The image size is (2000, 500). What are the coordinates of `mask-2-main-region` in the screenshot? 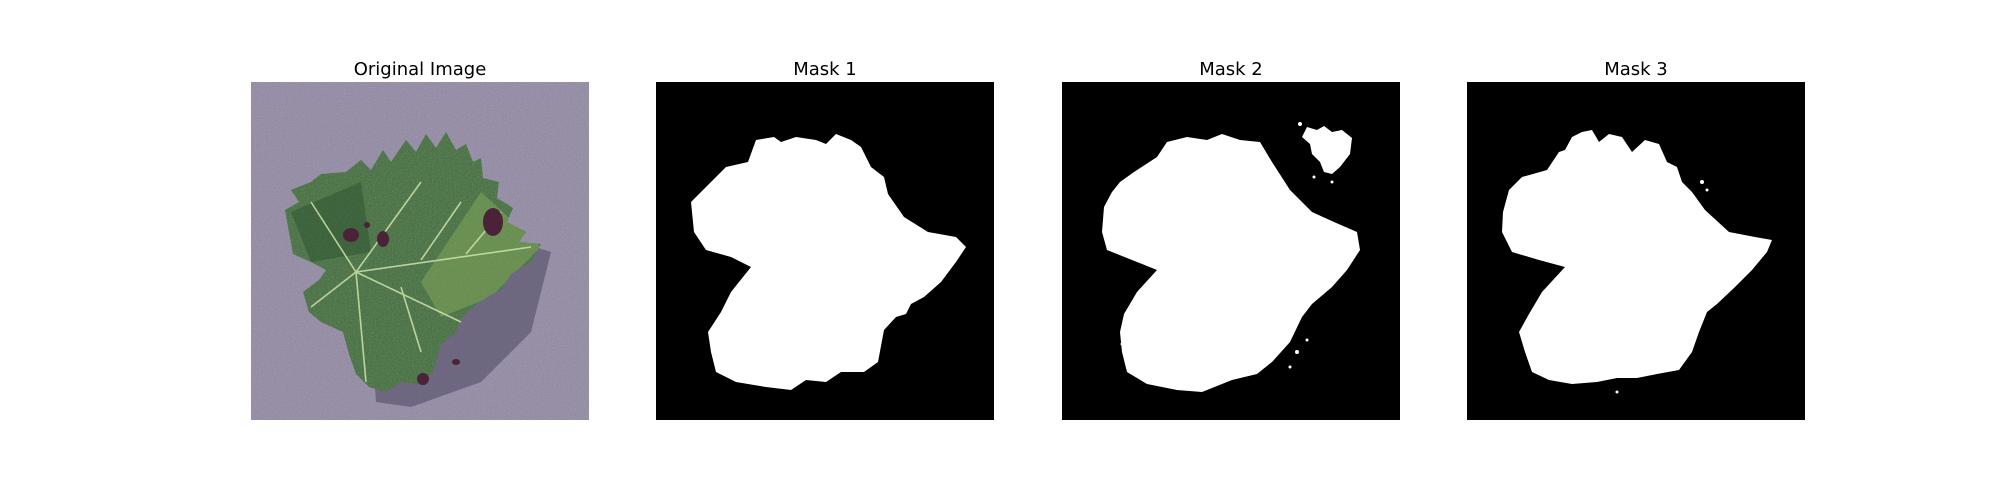 It's located at (1231, 263).